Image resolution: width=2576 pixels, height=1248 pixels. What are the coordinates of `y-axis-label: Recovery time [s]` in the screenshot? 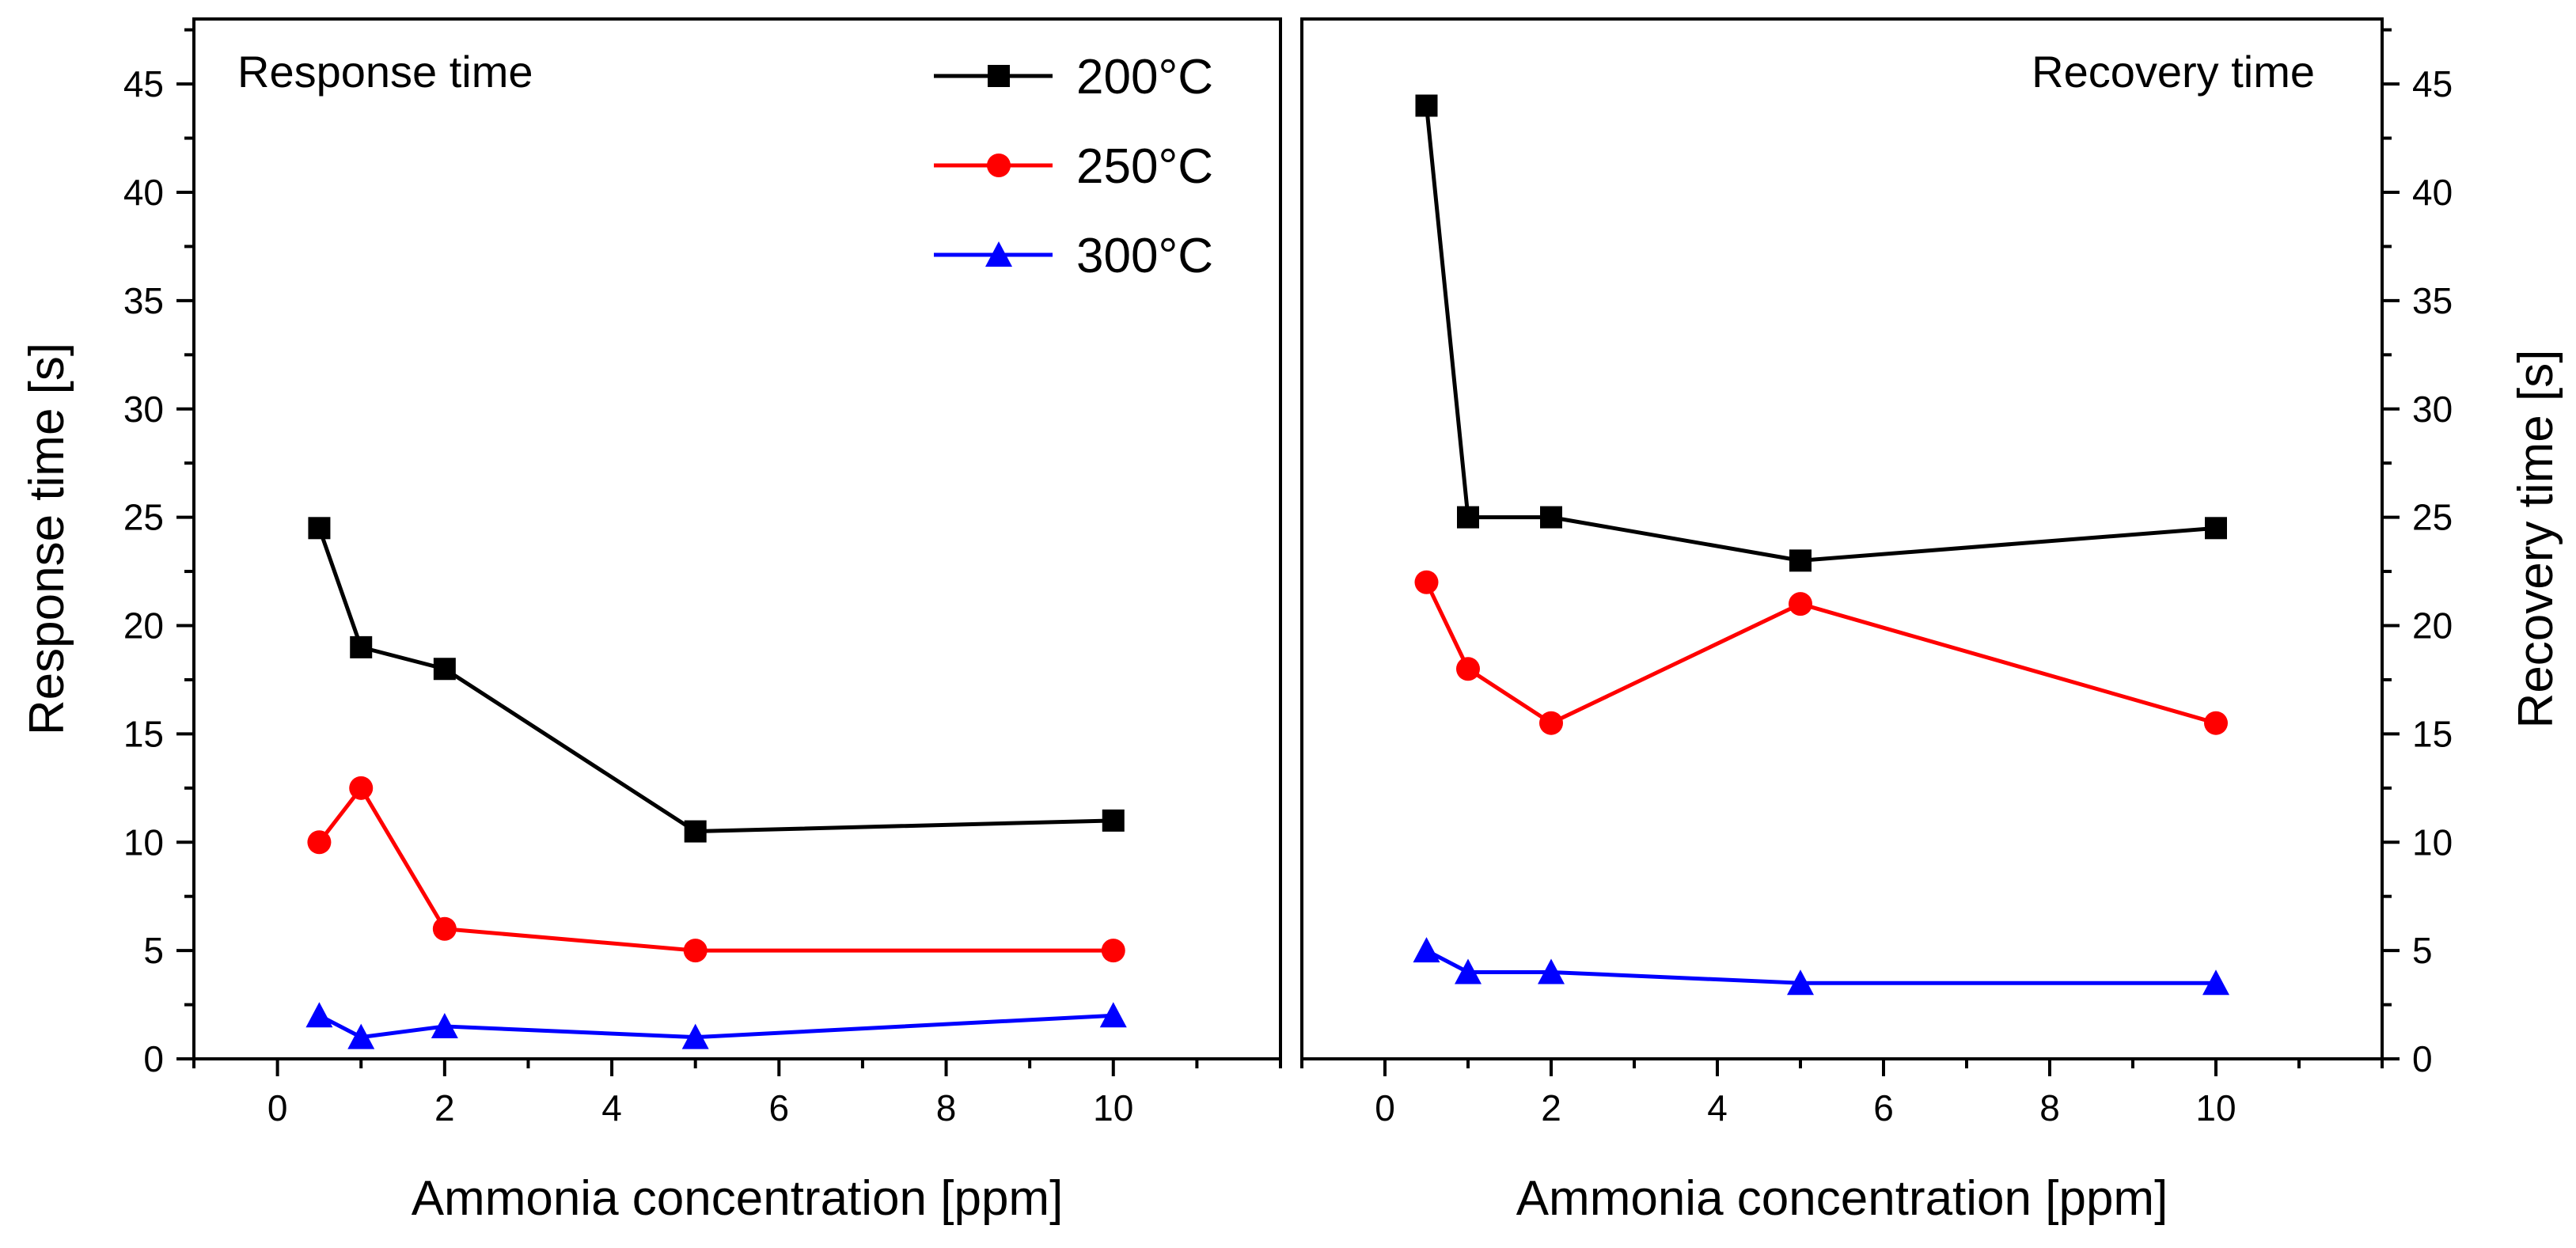 It's located at (2536, 540).